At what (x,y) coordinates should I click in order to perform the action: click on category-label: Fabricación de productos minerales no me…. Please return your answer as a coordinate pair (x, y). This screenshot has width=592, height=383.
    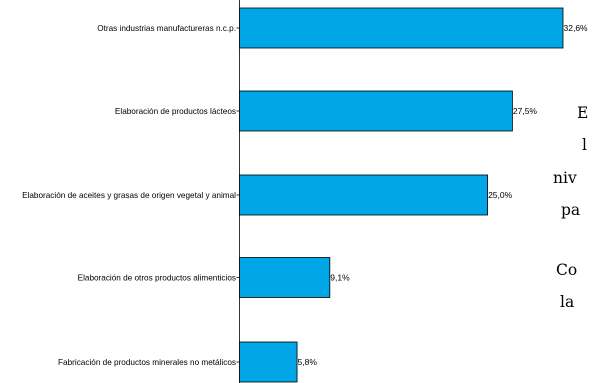
    Looking at the image, I should click on (147, 362).